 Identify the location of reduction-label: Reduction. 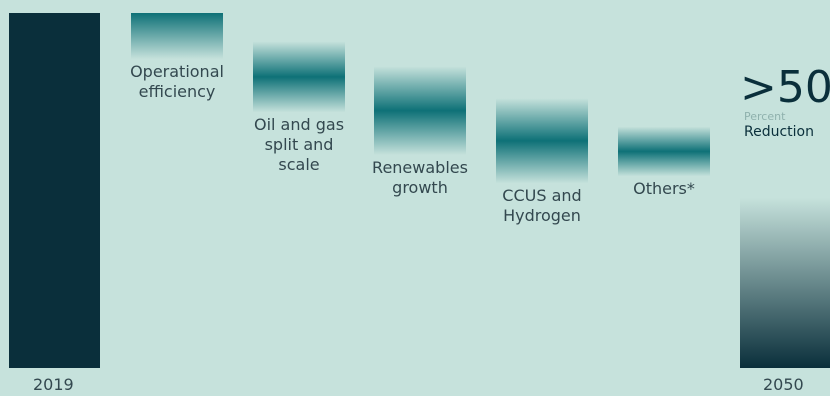
(779, 132).